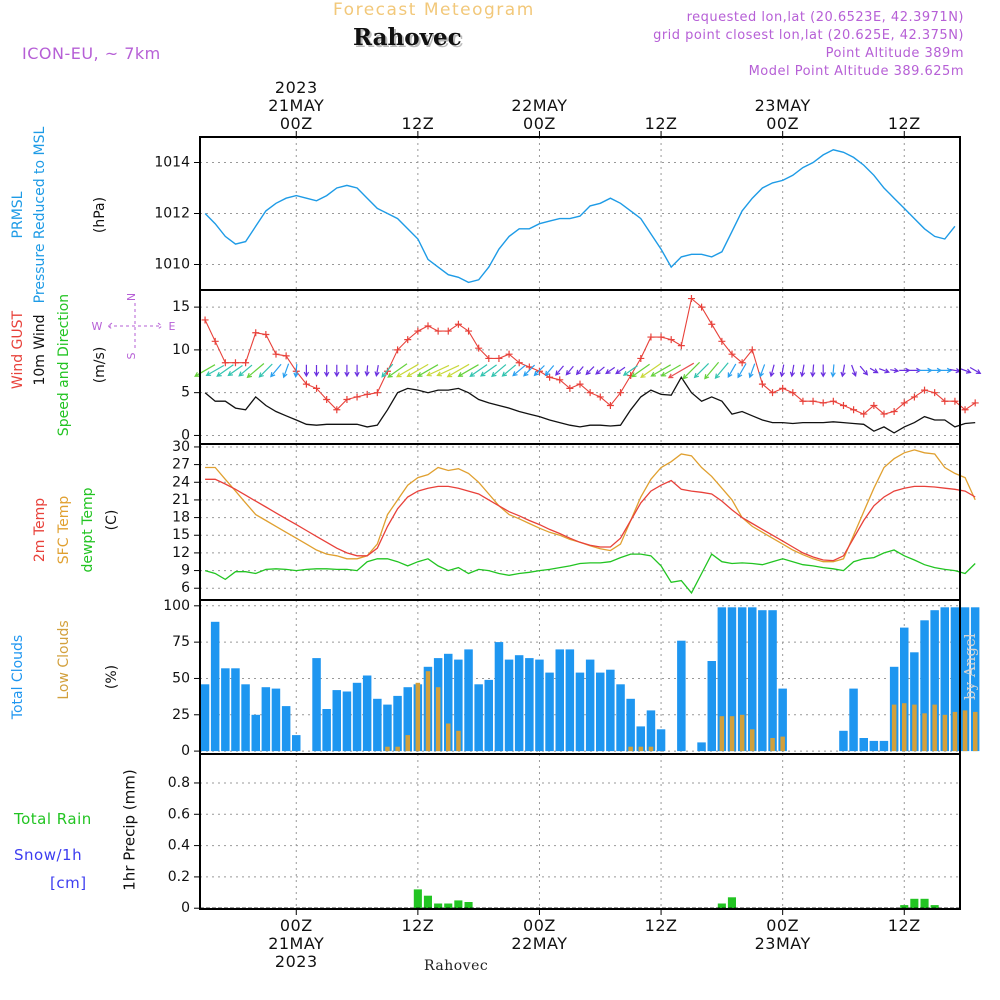 Image resolution: width=1000 pixels, height=1000 pixels. I want to click on bottom-time-label: 00Z, so click(782, 925).